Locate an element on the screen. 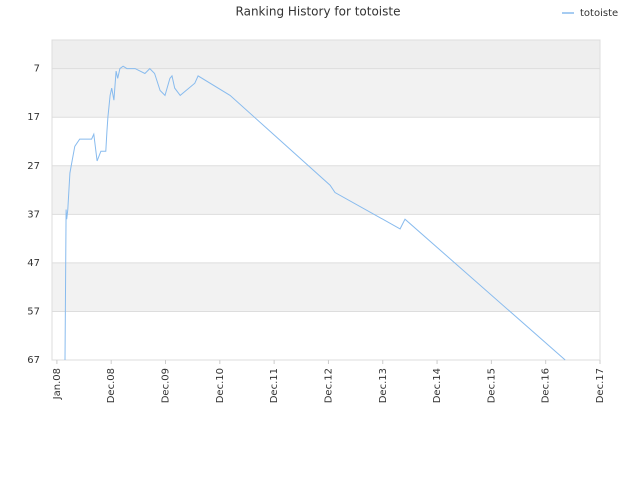 The image size is (640, 484). chart-title: Ranking History for totoiste is located at coordinates (318, 12).